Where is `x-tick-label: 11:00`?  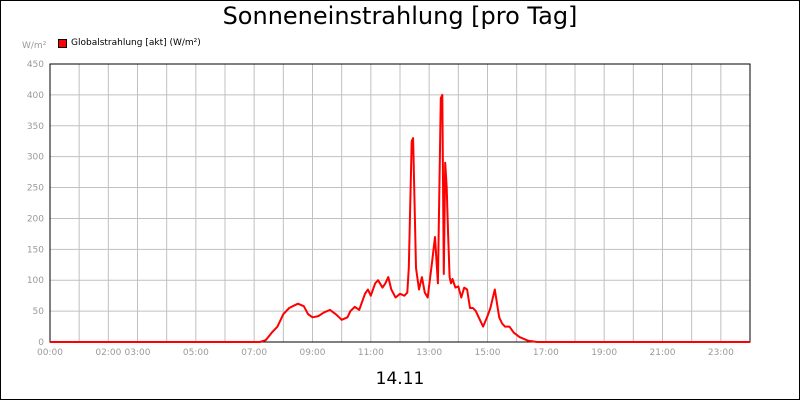 x-tick-label: 11:00 is located at coordinates (371, 353).